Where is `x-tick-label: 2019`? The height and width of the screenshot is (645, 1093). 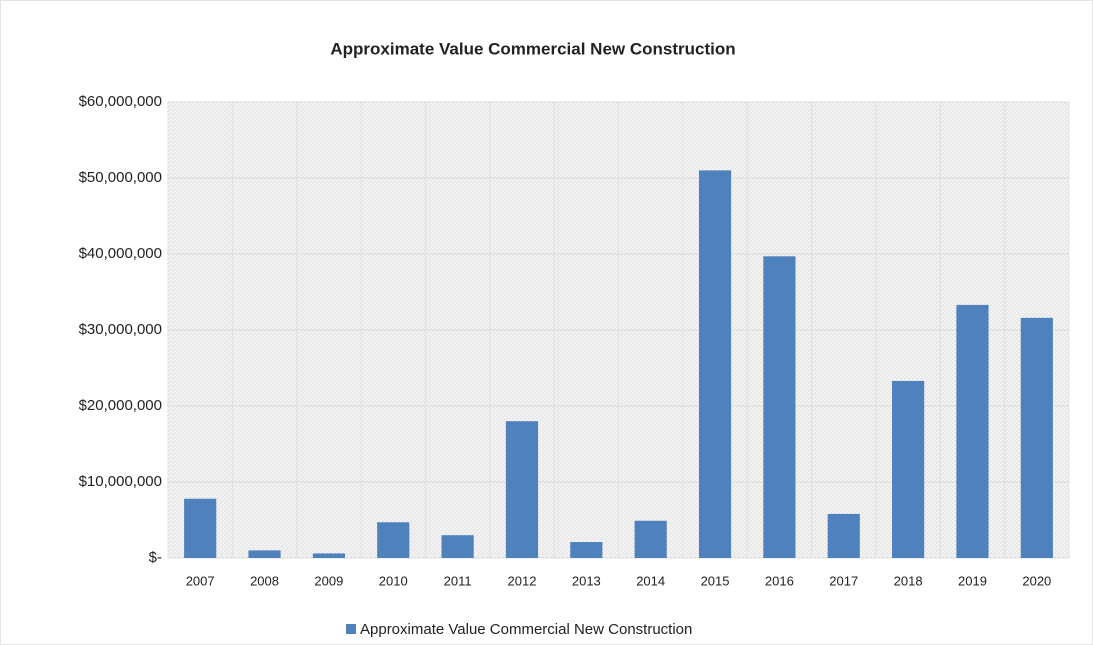 x-tick-label: 2019 is located at coordinates (972, 580).